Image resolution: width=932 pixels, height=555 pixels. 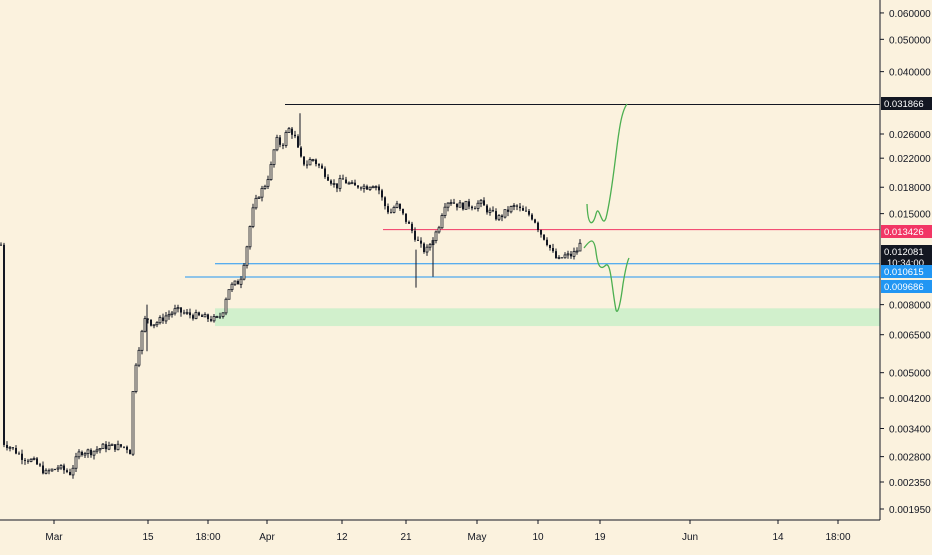 I want to click on time-axis: Mar 15 18:00 Apr 12 21 May 10 19 Jun 14 18:00, so click(x=448, y=531).